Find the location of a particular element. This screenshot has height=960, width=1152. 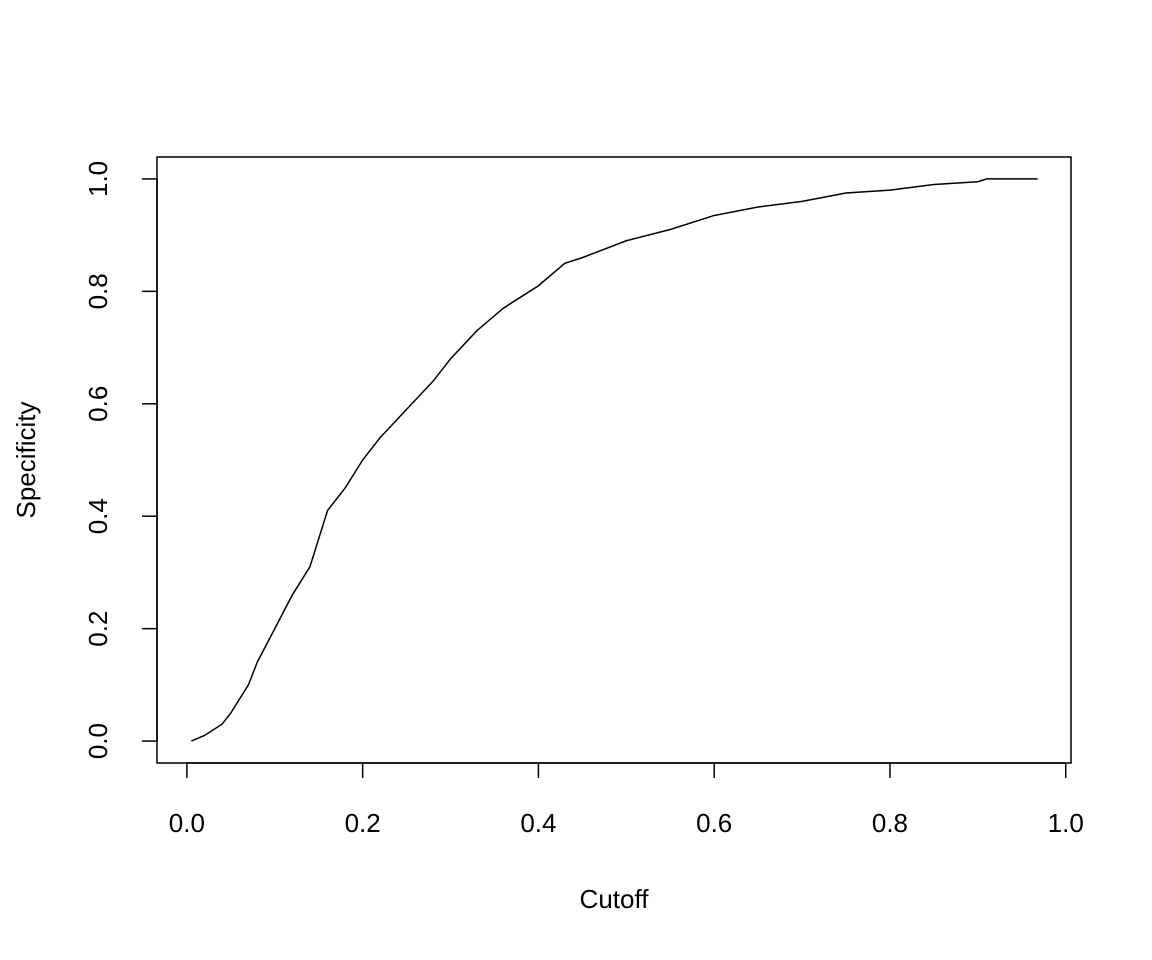

y-tick-label: 0.6 is located at coordinates (98, 404).